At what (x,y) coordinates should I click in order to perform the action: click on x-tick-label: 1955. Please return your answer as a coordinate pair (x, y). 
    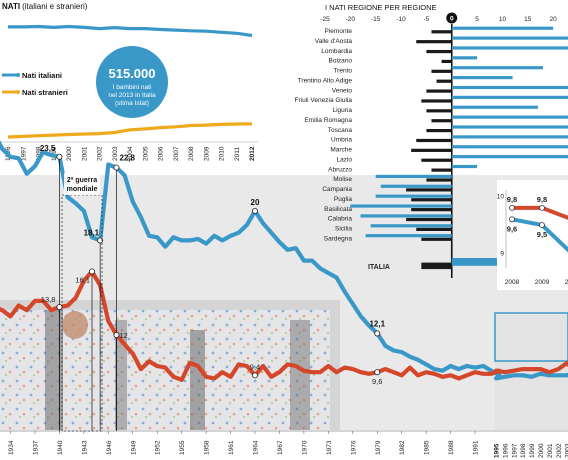
    Looking at the image, I should click on (182, 447).